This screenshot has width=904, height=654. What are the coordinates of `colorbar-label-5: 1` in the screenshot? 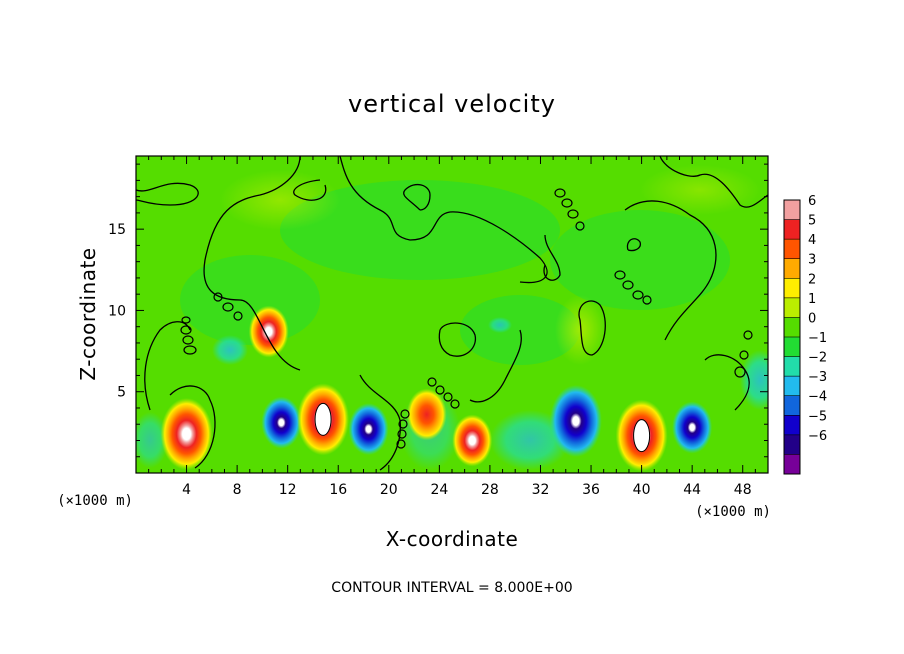 It's located at (812, 299).